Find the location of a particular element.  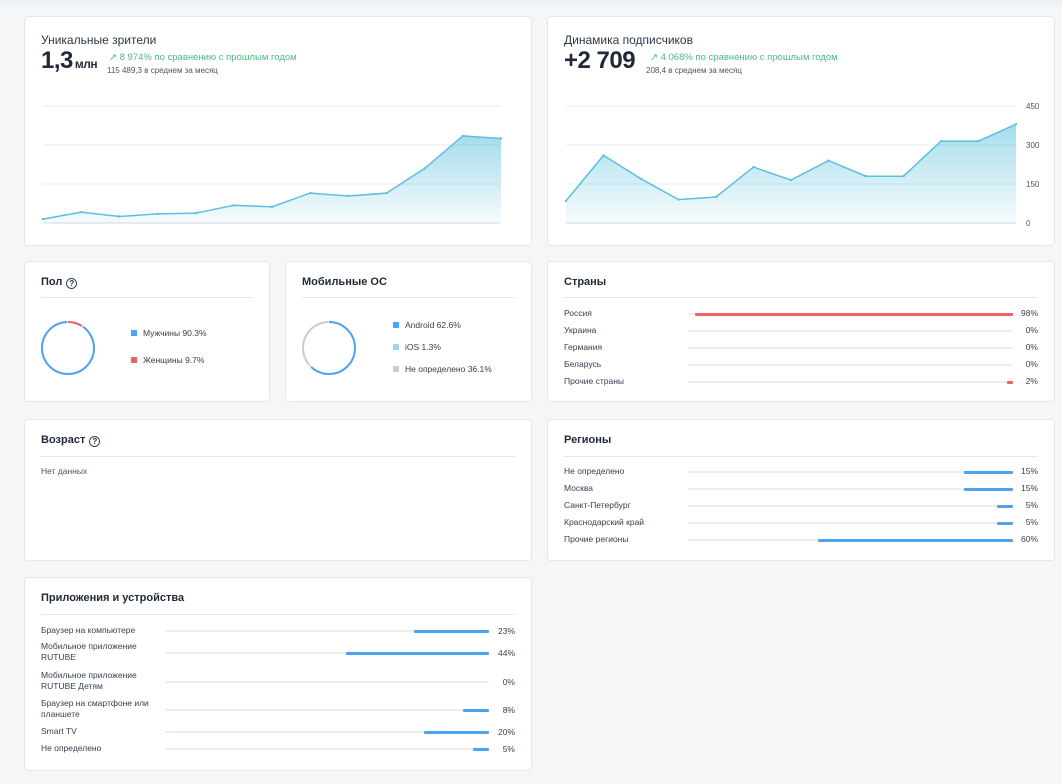

age-card: Возраст? Нет данных is located at coordinates (278, 490).